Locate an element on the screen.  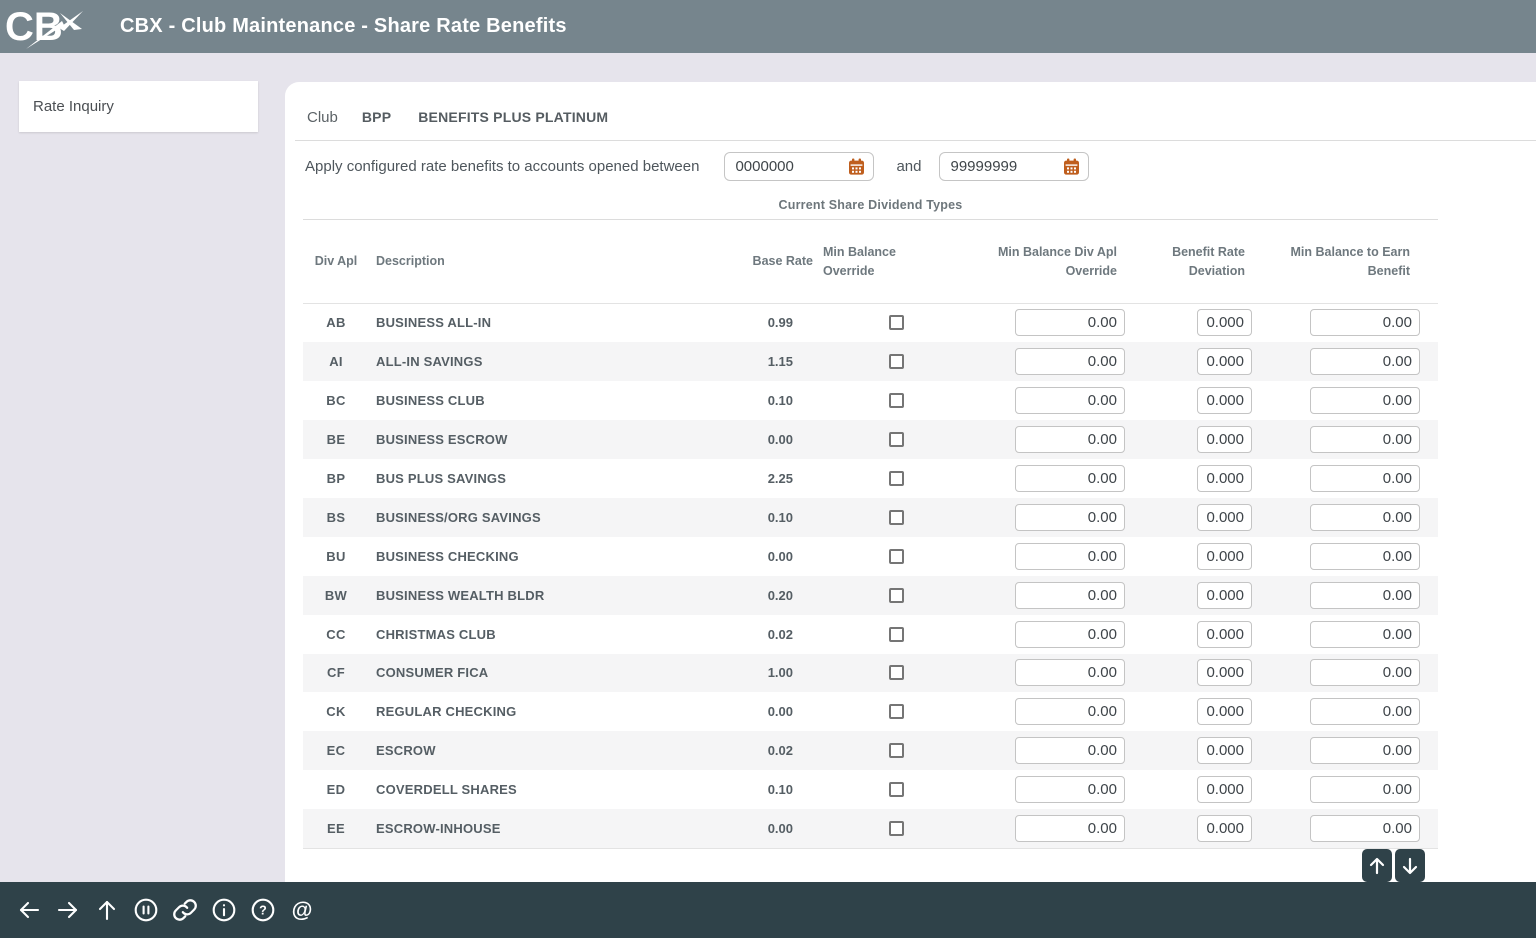
div-apl-code: BU is located at coordinates (336, 556).